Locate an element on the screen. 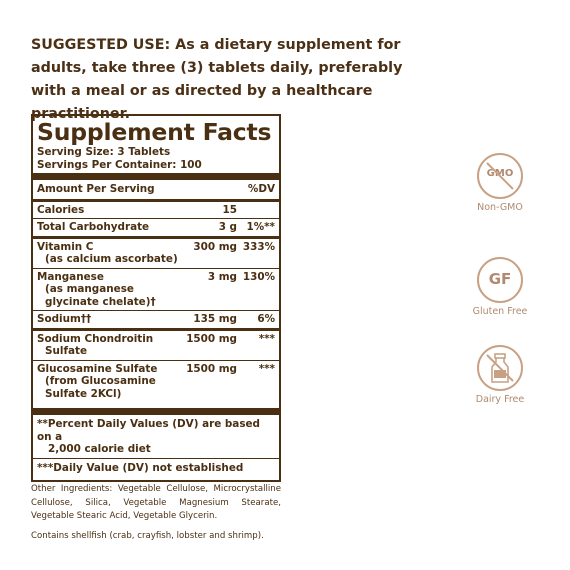 This screenshot has height=570, width=570. nutrient-amount: 135 mg is located at coordinates (215, 319).